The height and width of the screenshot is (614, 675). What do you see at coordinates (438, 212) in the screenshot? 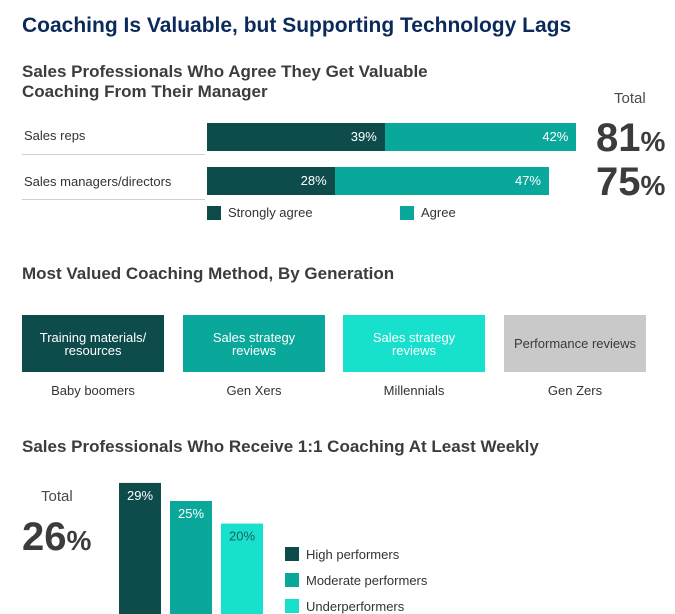
I see `legend-label-agree: Agree` at bounding box center [438, 212].